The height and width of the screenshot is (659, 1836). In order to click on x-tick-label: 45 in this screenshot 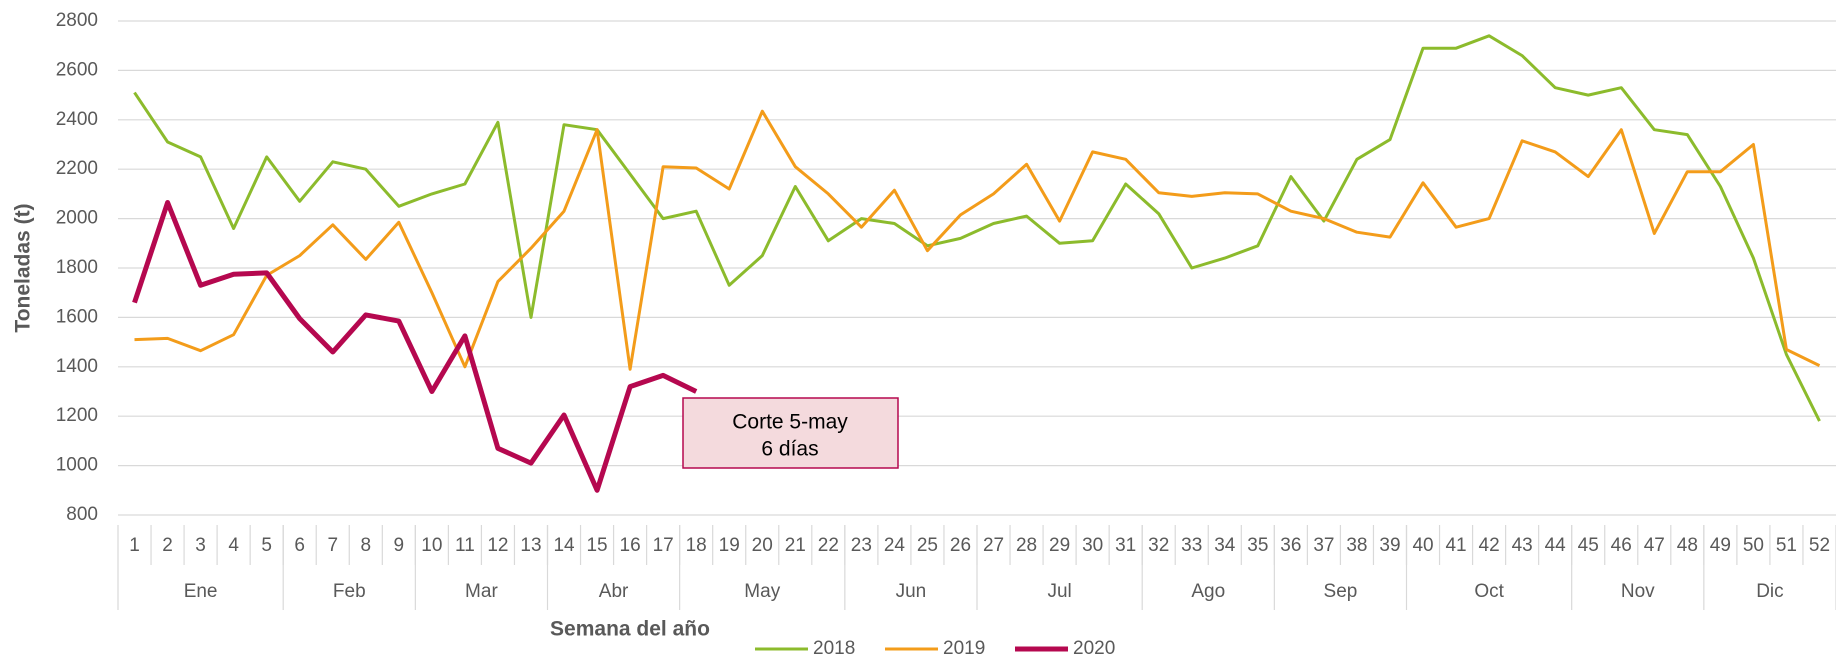, I will do `click(1588, 545)`.